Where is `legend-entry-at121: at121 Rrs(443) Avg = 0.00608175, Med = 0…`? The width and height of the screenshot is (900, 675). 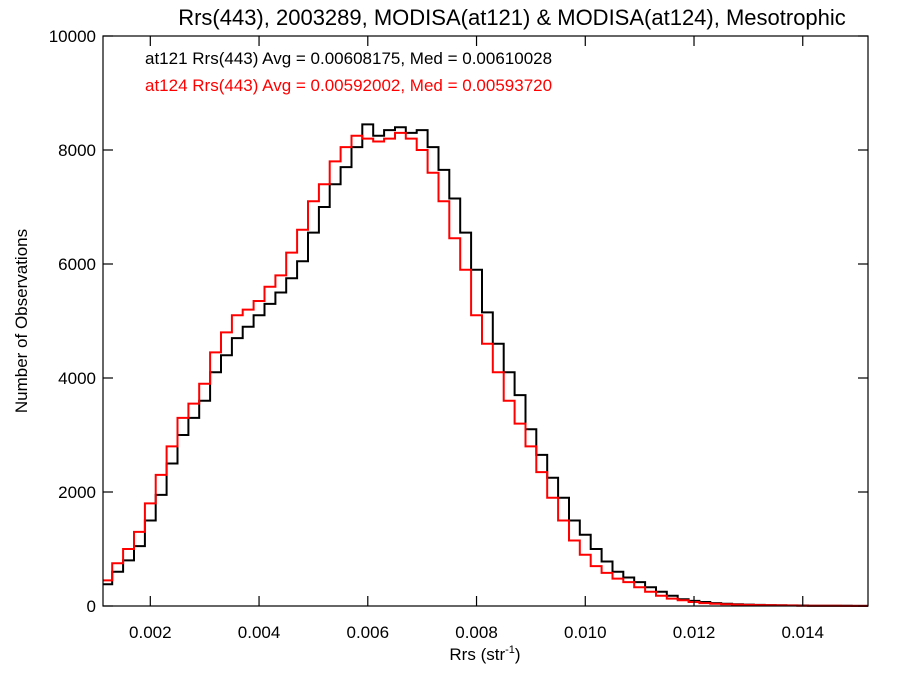
legend-entry-at121: at121 Rrs(443) Avg = 0.00608175, Med = 0… is located at coordinates (348, 58).